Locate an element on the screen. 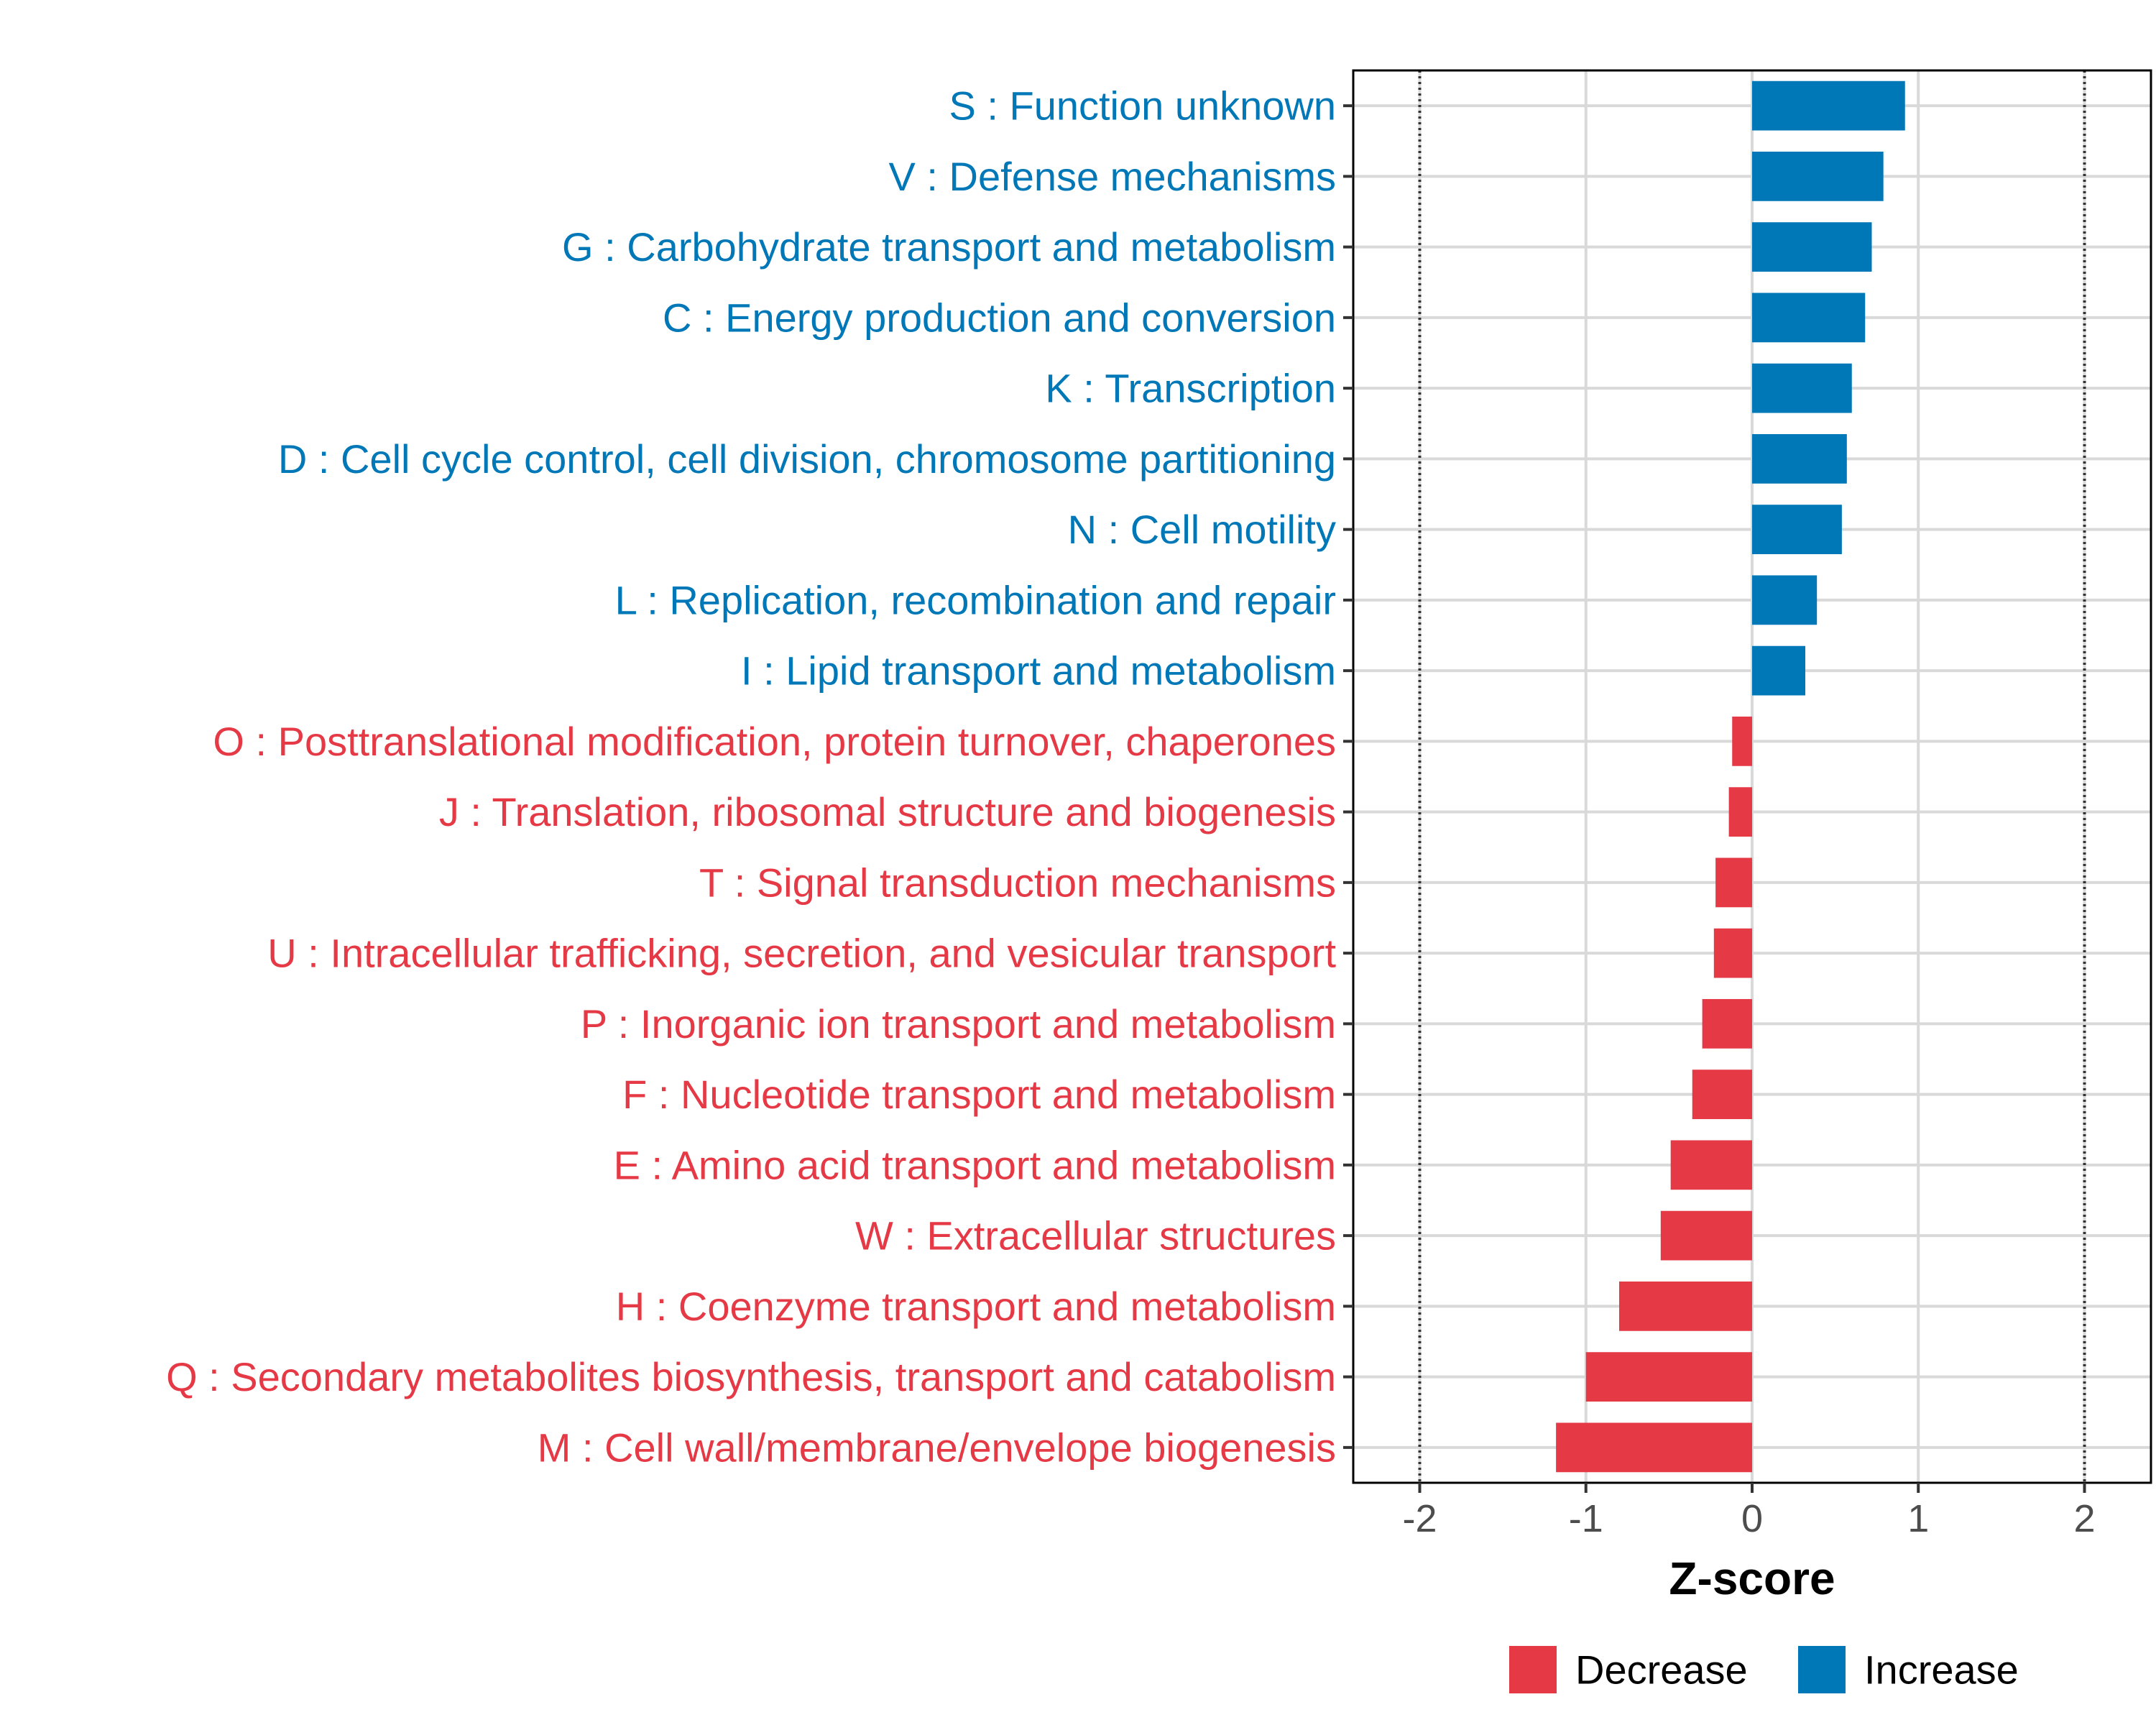 This screenshot has height=1725, width=2156. legend-label-increase: Increase is located at coordinates (1941, 1670).